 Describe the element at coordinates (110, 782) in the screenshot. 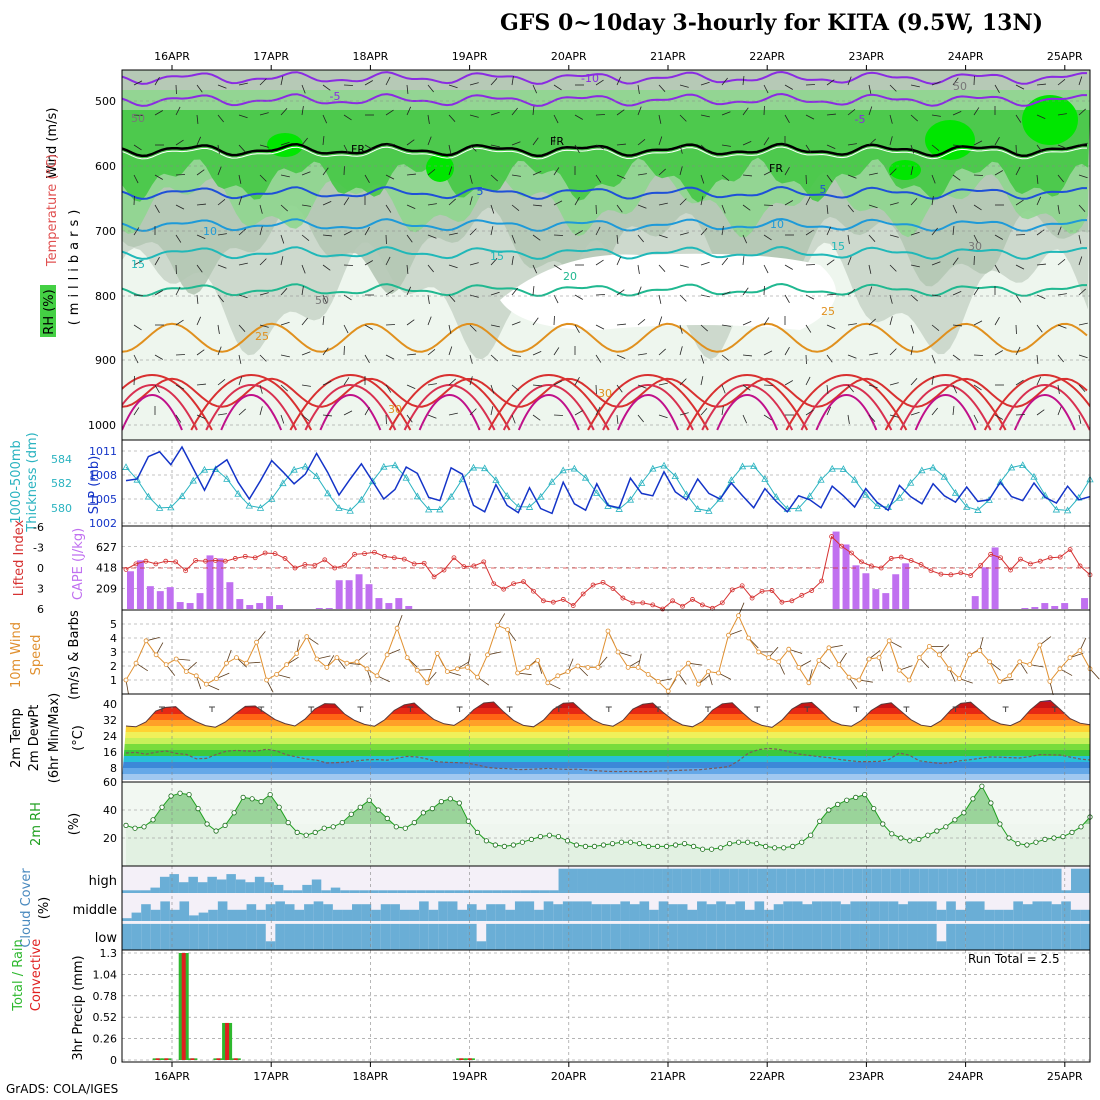

I see `rh2m-tick-label: 60` at that location.